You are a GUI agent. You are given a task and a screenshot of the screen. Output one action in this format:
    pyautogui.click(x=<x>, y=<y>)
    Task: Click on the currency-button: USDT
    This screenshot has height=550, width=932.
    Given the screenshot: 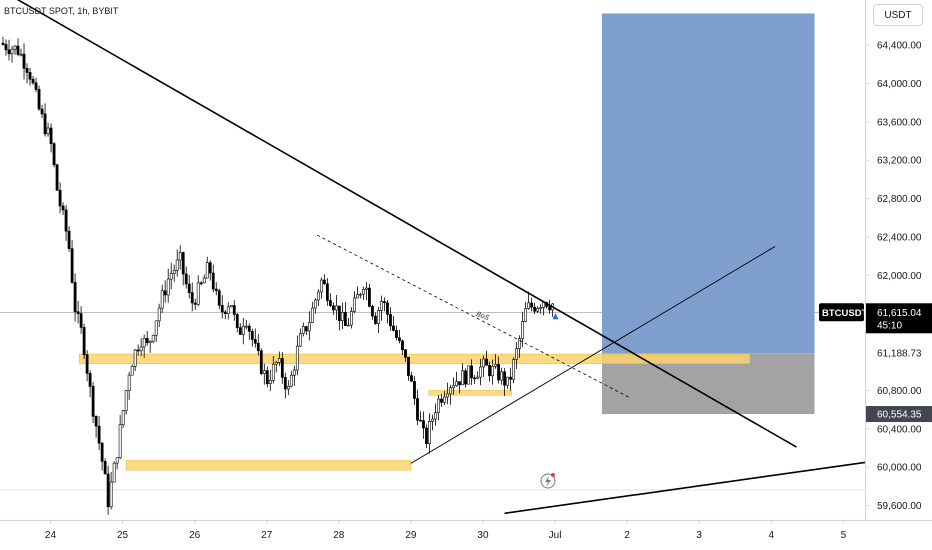 What is the action you would take?
    pyautogui.click(x=898, y=15)
    